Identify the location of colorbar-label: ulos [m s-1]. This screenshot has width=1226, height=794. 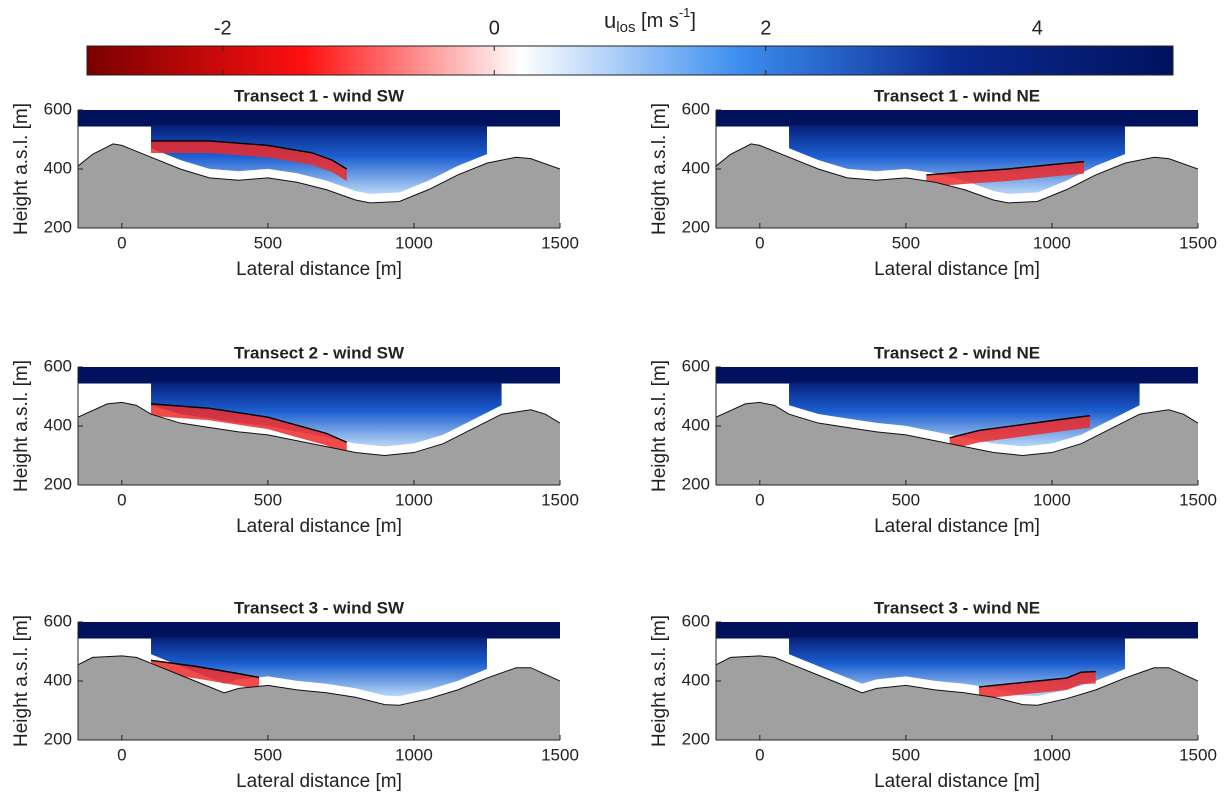
(650, 20).